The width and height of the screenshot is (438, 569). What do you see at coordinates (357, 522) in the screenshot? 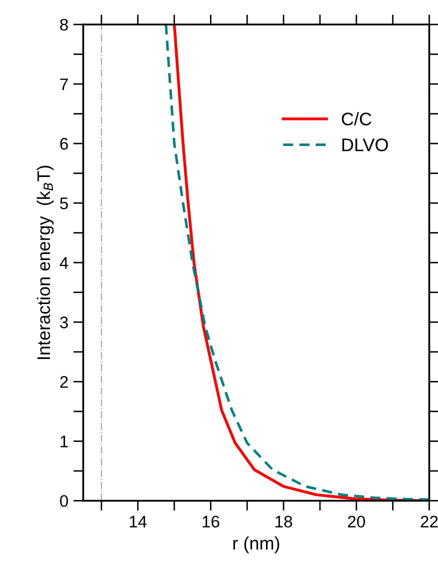
I see `x-tick-label: 20` at bounding box center [357, 522].